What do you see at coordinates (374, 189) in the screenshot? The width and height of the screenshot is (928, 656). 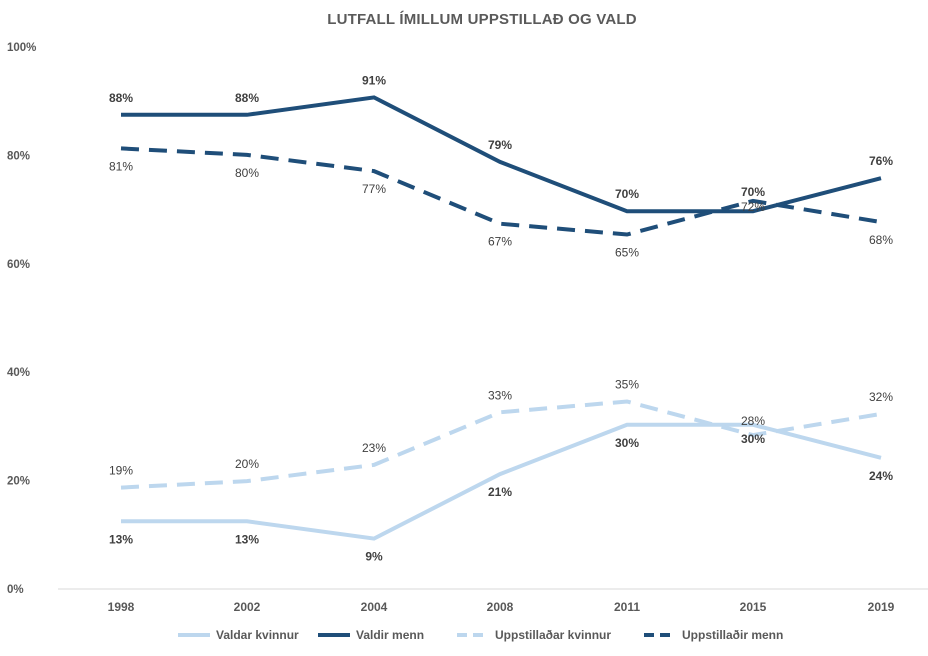 I see `data-label: 77%` at bounding box center [374, 189].